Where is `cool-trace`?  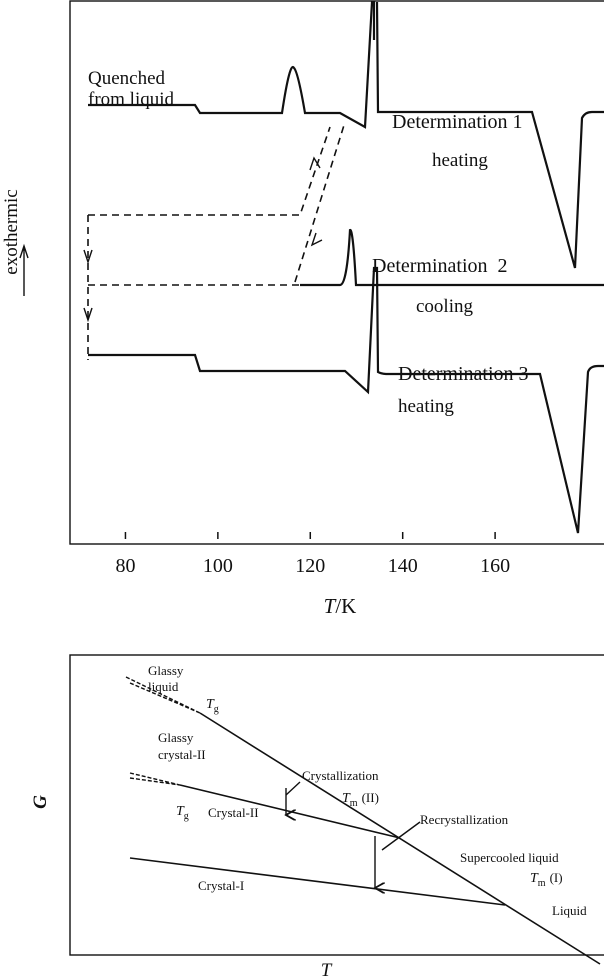
cool-trace is located at coordinates (209, 206).